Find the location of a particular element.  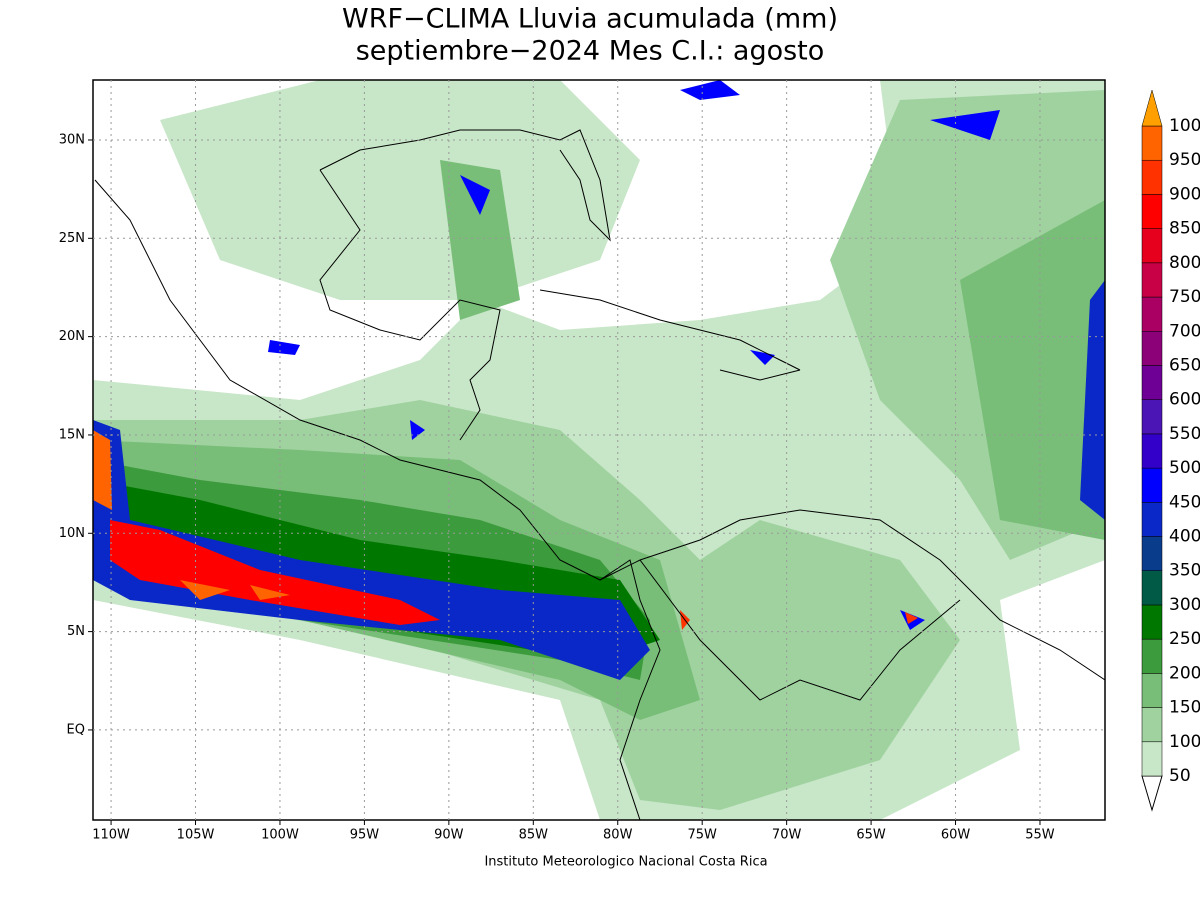

colorbar-label: 300 is located at coordinates (1184, 605).